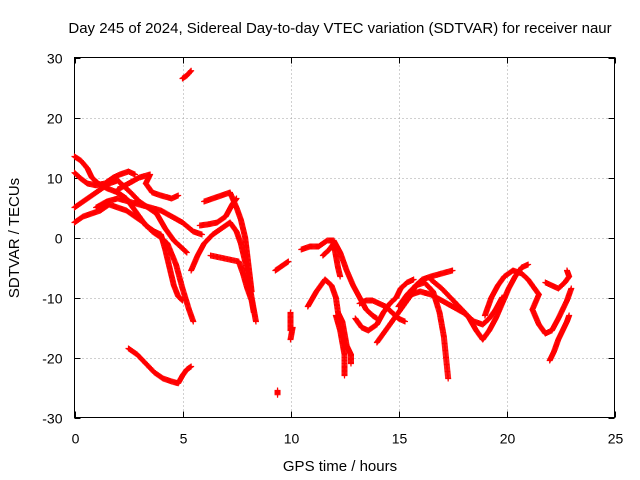 This screenshot has height=480, width=640. I want to click on y-tick-label: 30, so click(55, 59).